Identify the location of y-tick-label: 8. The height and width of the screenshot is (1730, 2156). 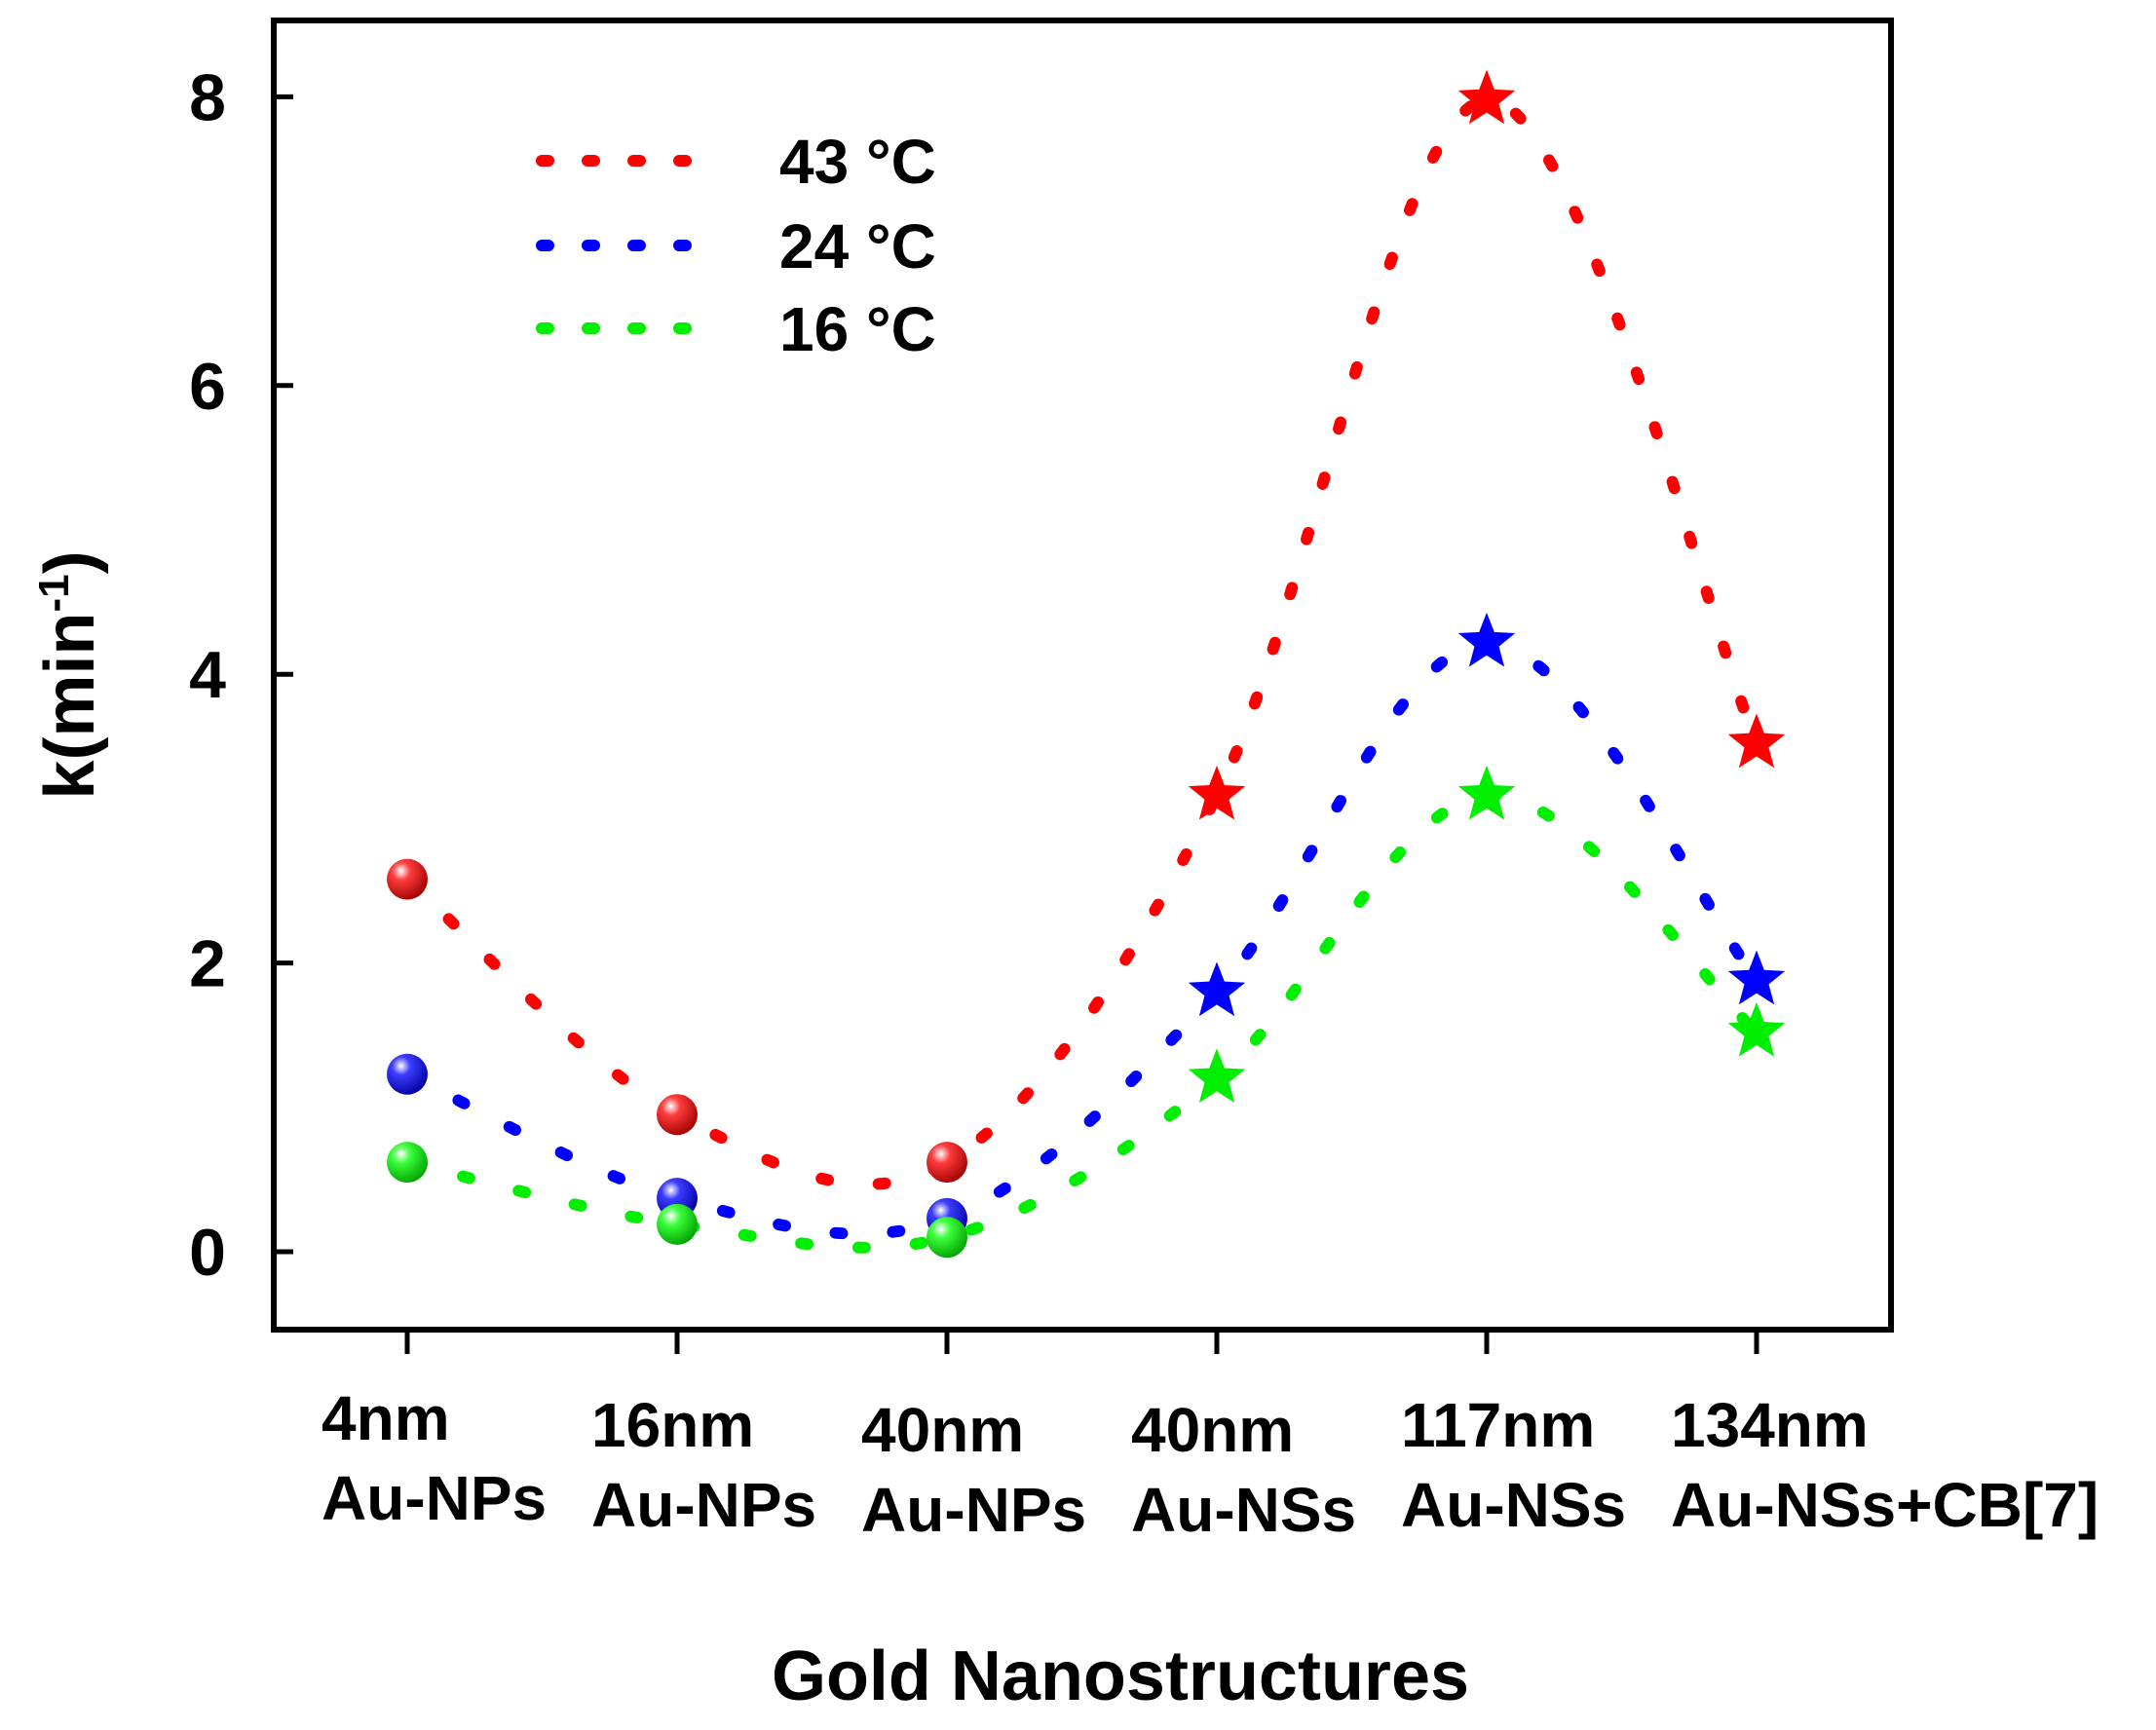
(207, 97).